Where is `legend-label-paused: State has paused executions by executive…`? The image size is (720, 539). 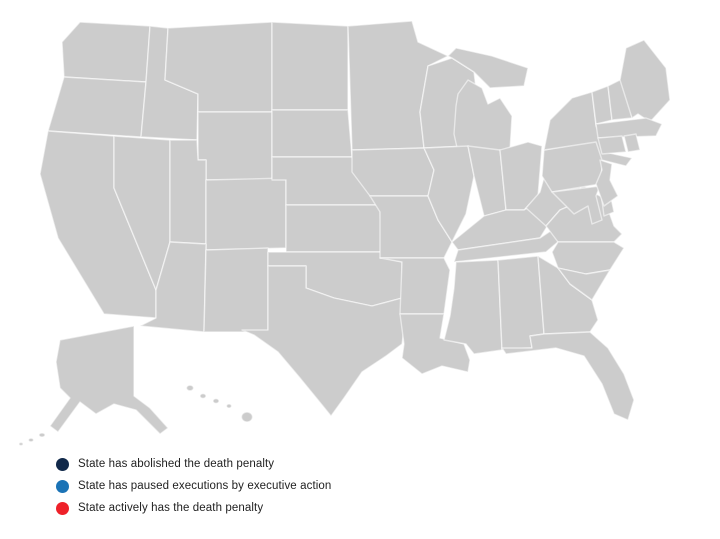
legend-label-paused: State has paused executions by executive… is located at coordinates (205, 486).